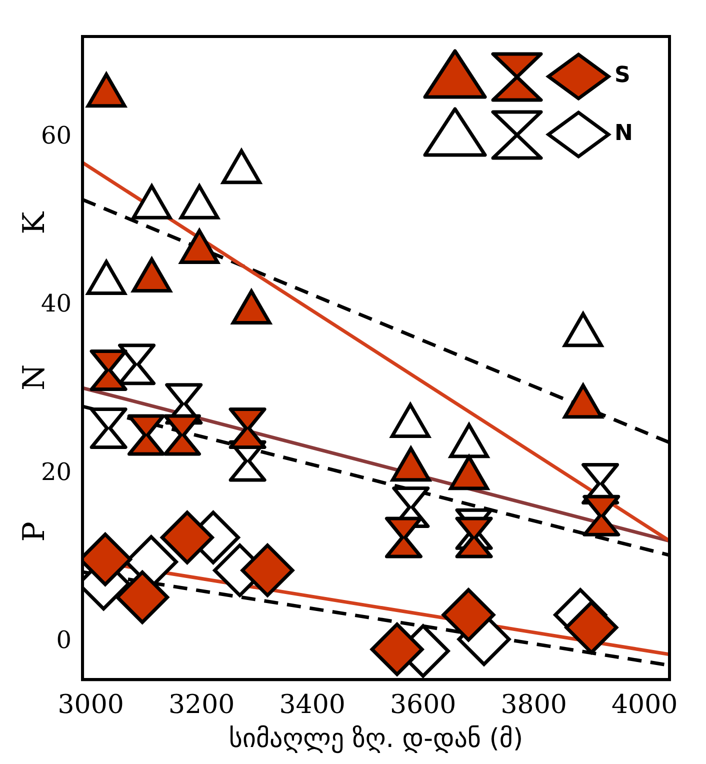  Describe the element at coordinates (423, 705) in the screenshot. I see `x-tick-label: 3600` at that location.